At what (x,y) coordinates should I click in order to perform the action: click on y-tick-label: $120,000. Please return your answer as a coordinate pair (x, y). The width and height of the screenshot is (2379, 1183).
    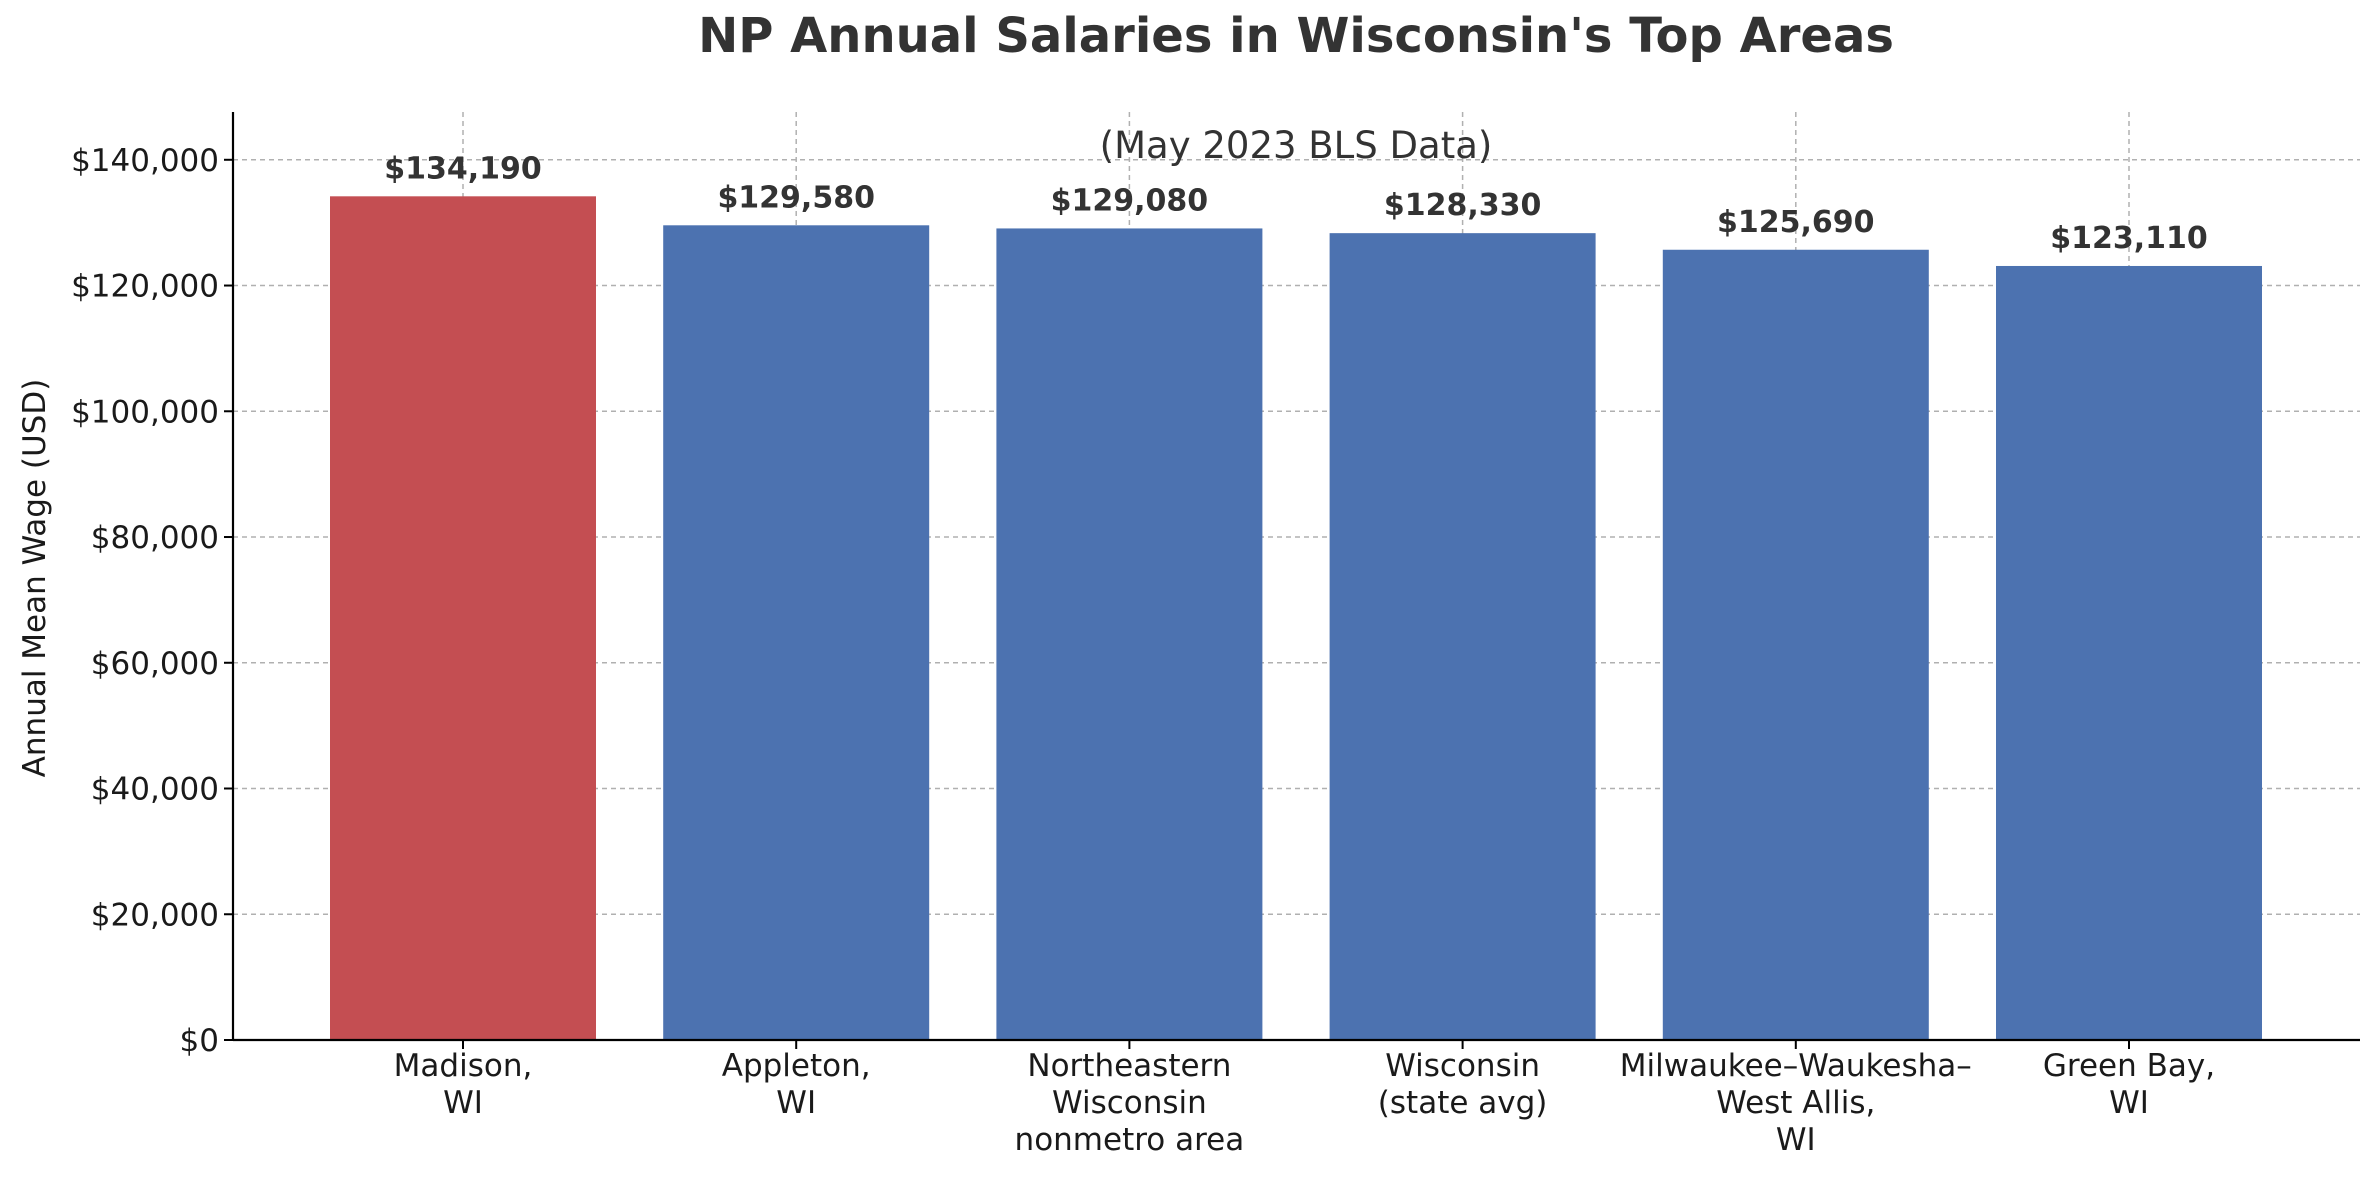
    Looking at the image, I should click on (145, 287).